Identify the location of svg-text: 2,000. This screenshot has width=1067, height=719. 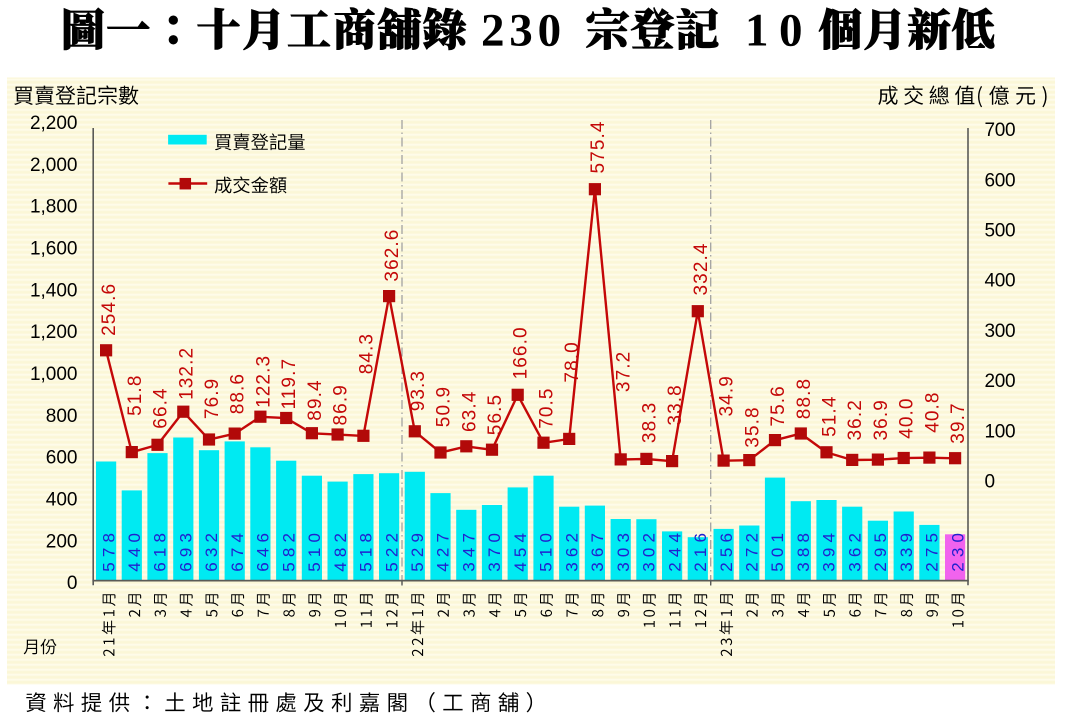
(54, 165).